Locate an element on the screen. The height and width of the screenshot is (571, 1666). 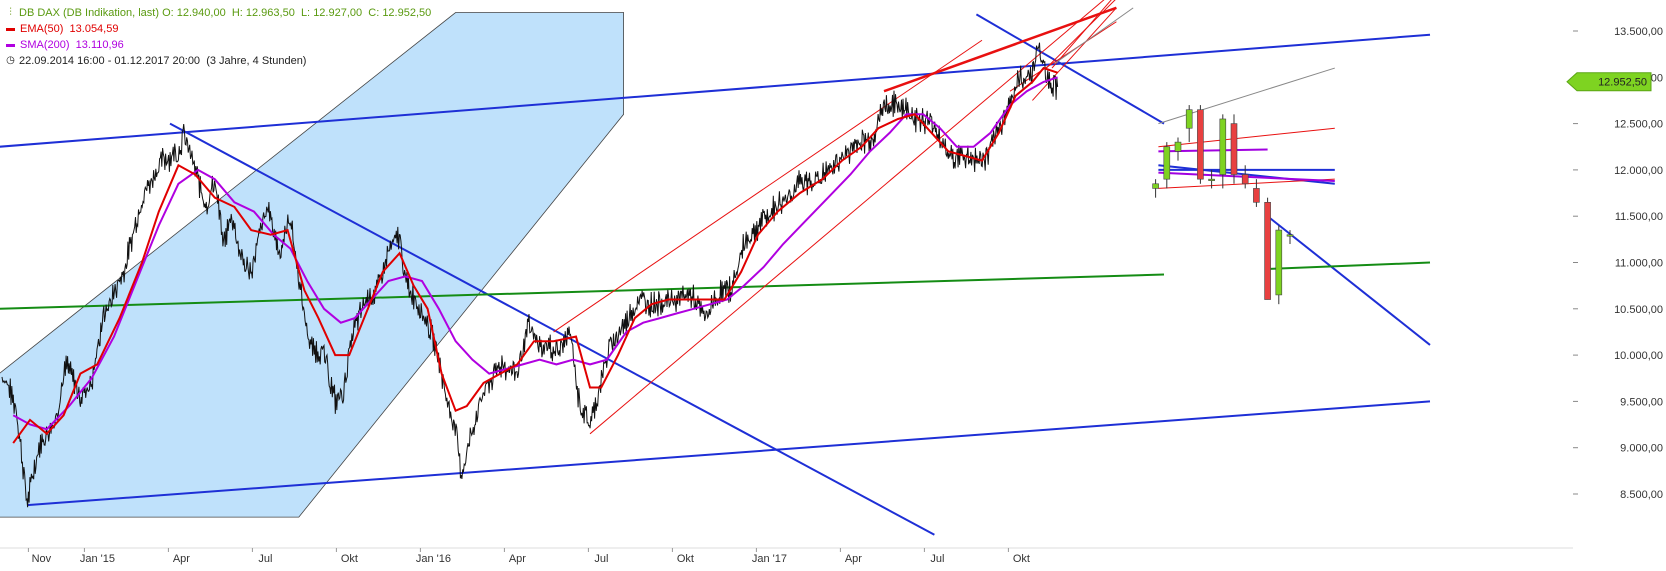
candle-icon: ⫶ is located at coordinates (10, 12).